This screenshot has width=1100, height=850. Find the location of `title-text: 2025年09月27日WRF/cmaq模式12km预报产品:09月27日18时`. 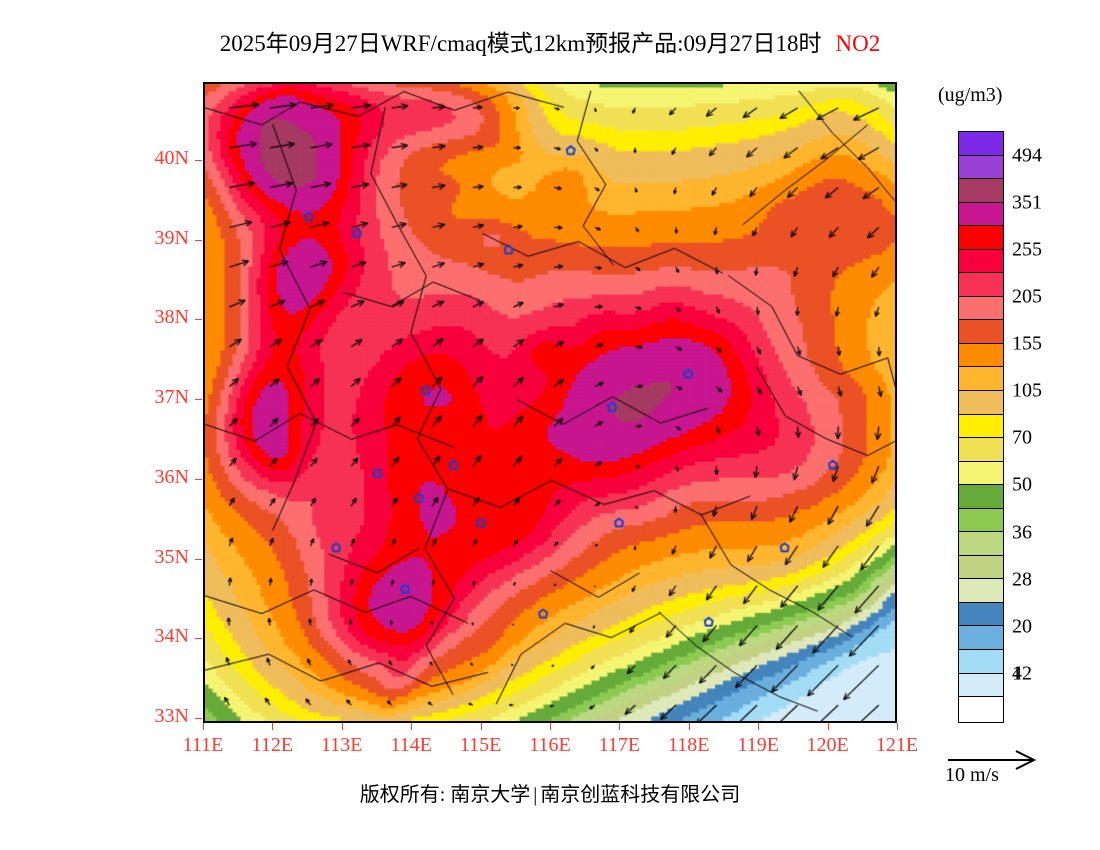

title-text: 2025年09月27日WRF/cmaq模式12km预报产品:09月27日18时 is located at coordinates (520, 43).